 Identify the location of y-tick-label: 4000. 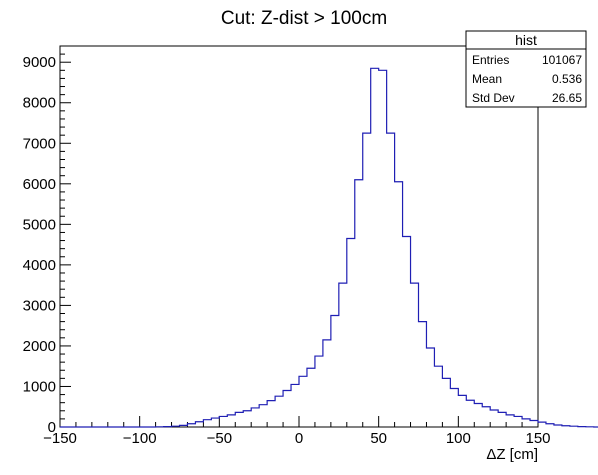
(39, 265).